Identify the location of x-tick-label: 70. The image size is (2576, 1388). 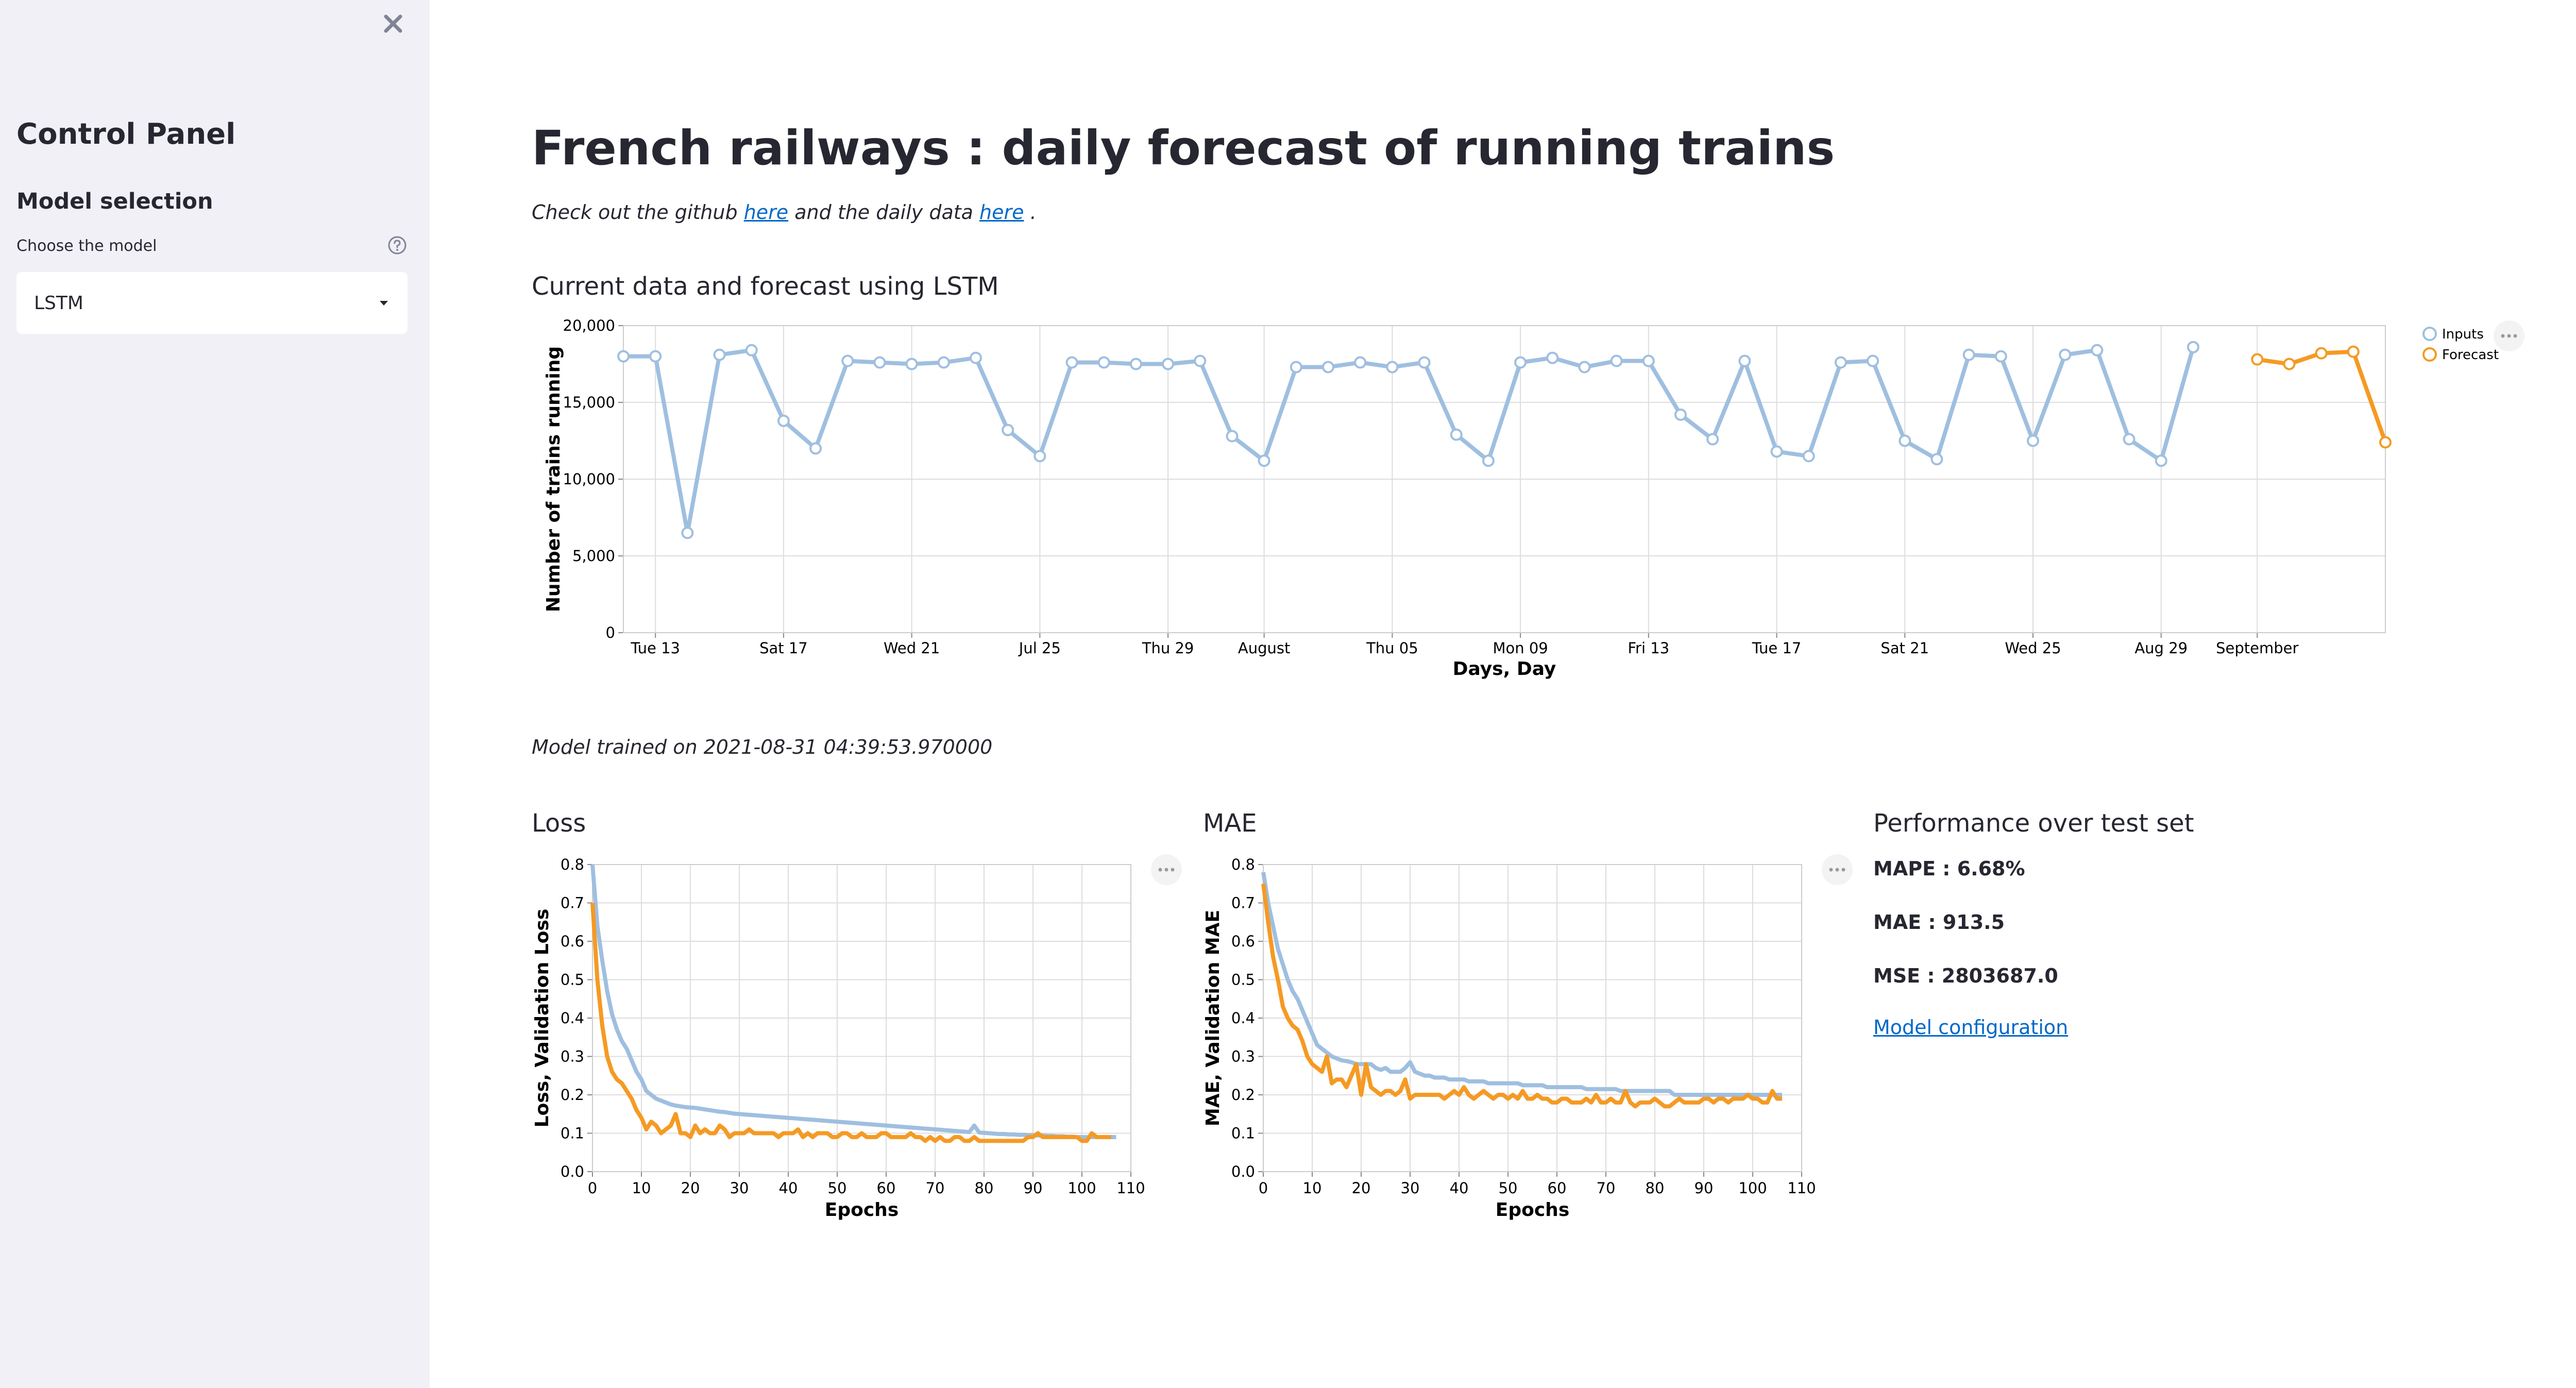
(1606, 1188).